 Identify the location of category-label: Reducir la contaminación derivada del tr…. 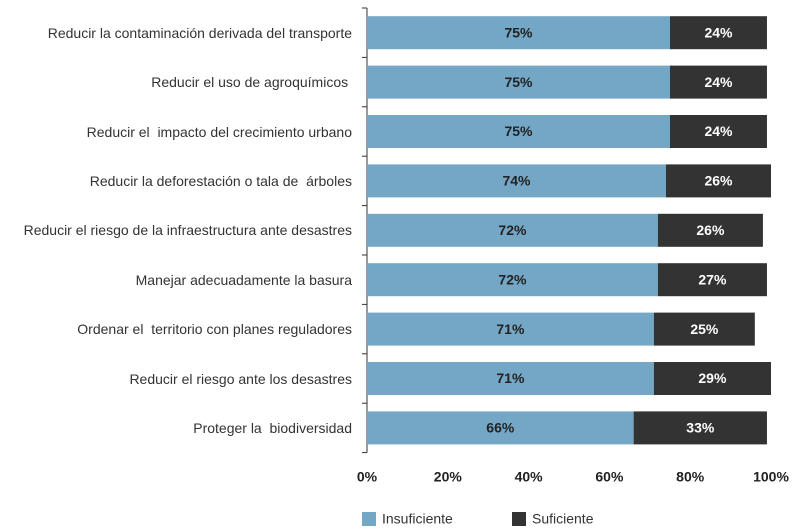
(199, 32).